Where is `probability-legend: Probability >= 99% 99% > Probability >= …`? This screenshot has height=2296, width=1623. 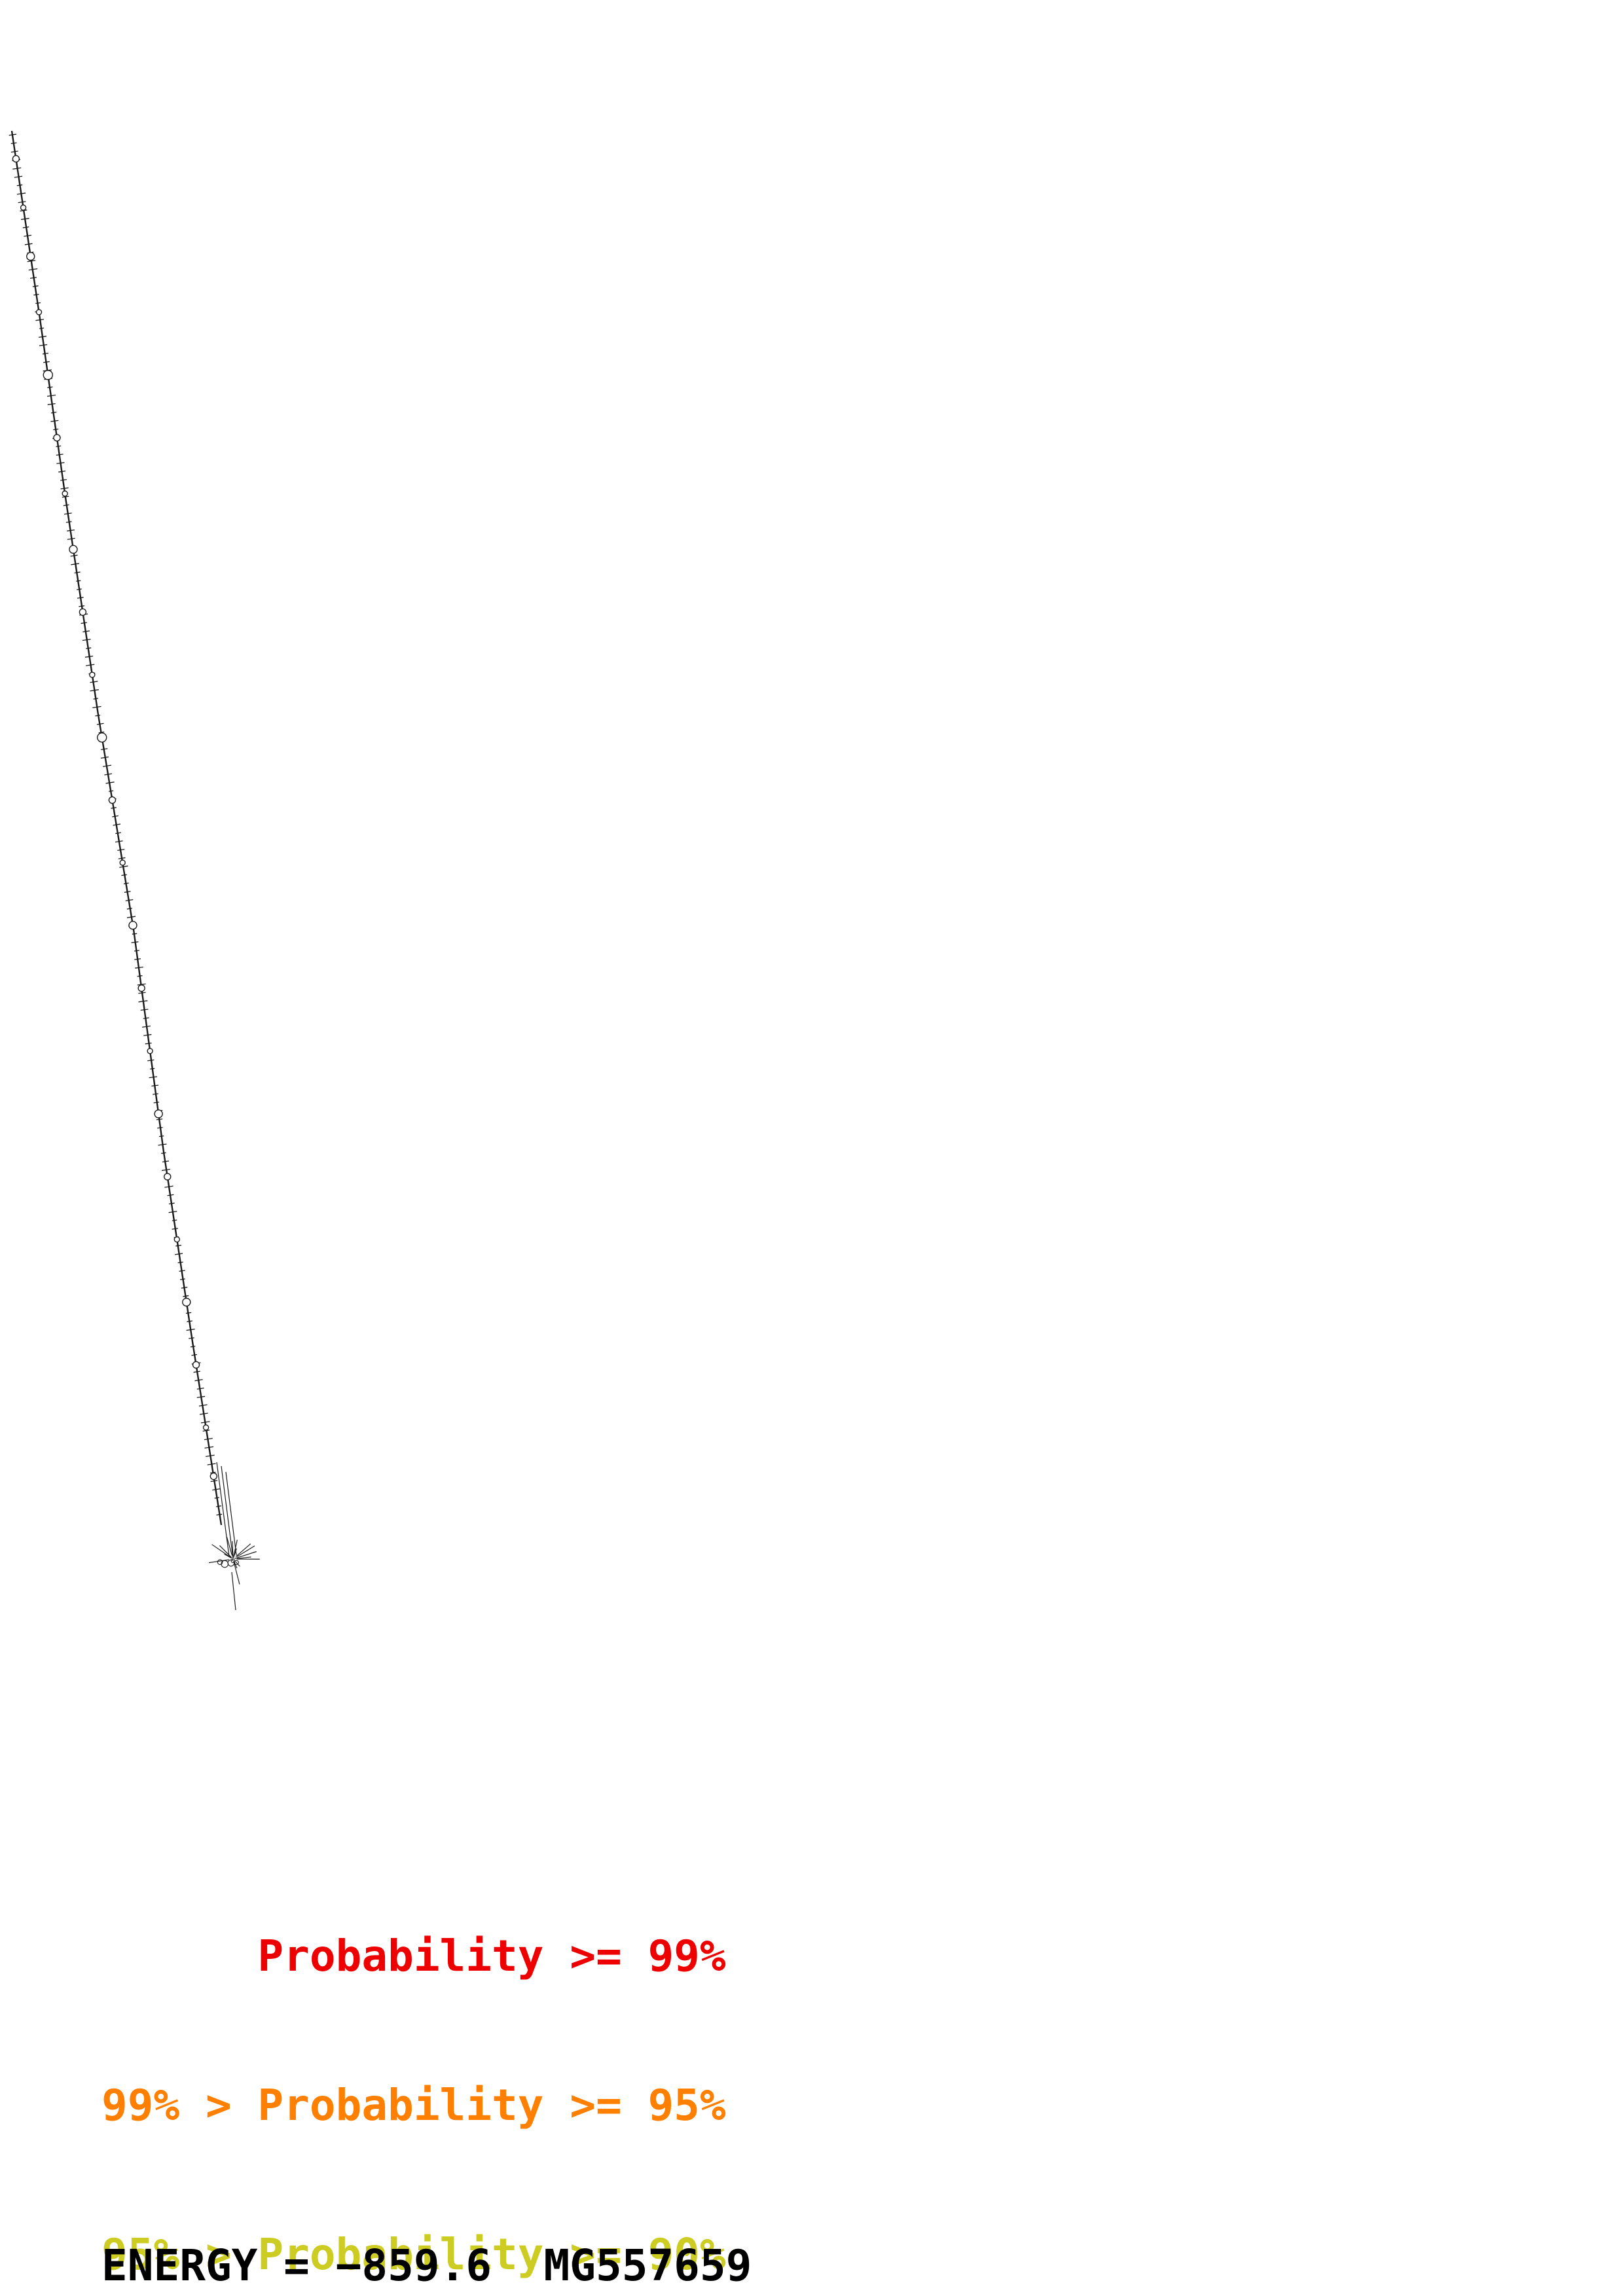 probability-legend: Probability >= 99% 99% > Probability >= … is located at coordinates (413, 2064).